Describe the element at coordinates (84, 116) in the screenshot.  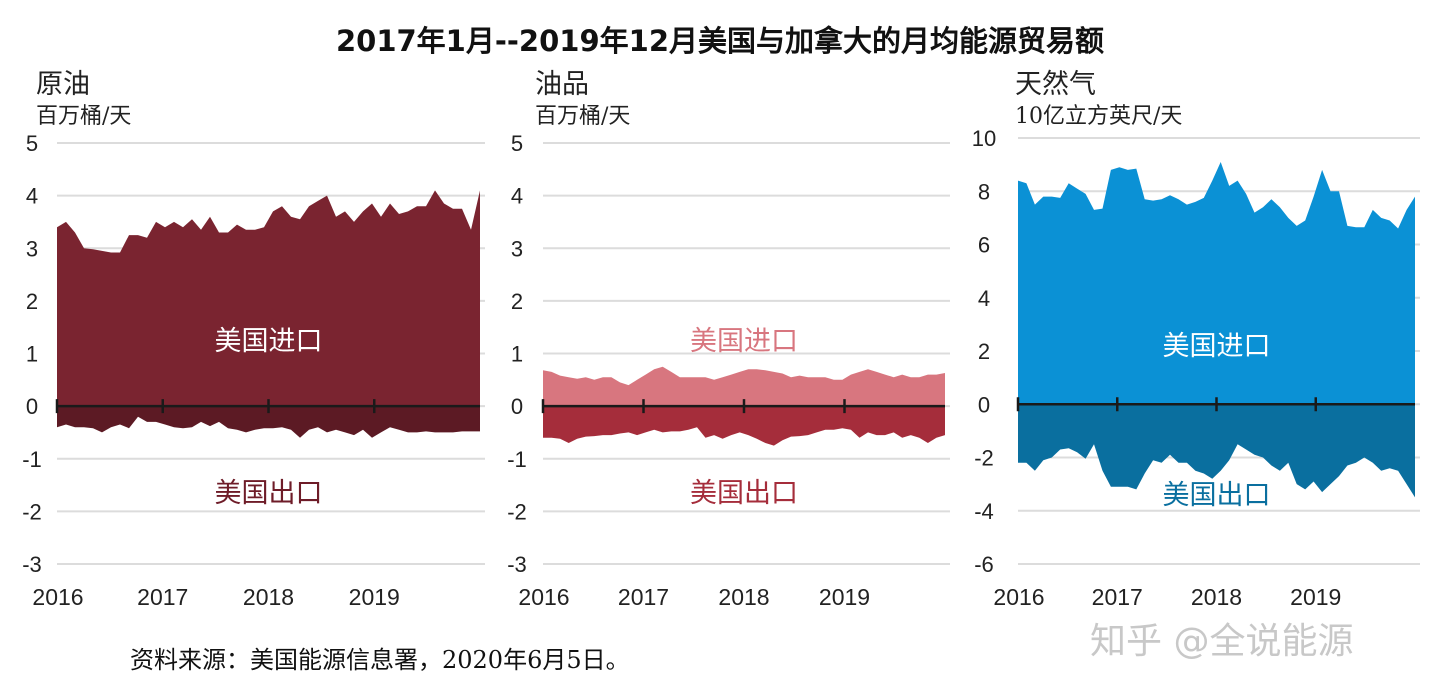
I see `panel-unit-crude: 百万桶/天` at that location.